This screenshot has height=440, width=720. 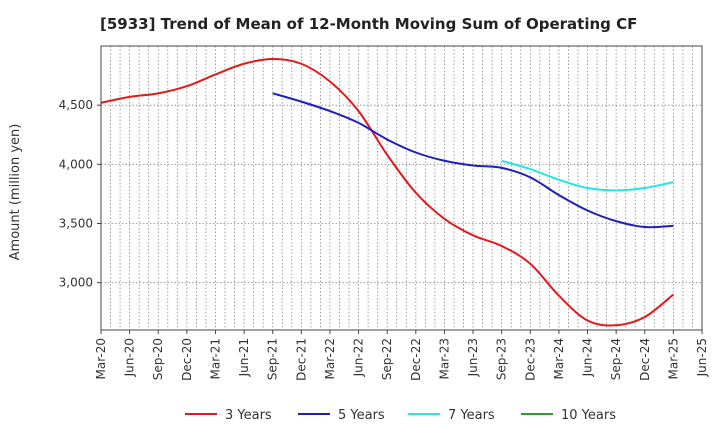 What do you see at coordinates (76, 224) in the screenshot?
I see `y-tick-label: 3,500` at bounding box center [76, 224].